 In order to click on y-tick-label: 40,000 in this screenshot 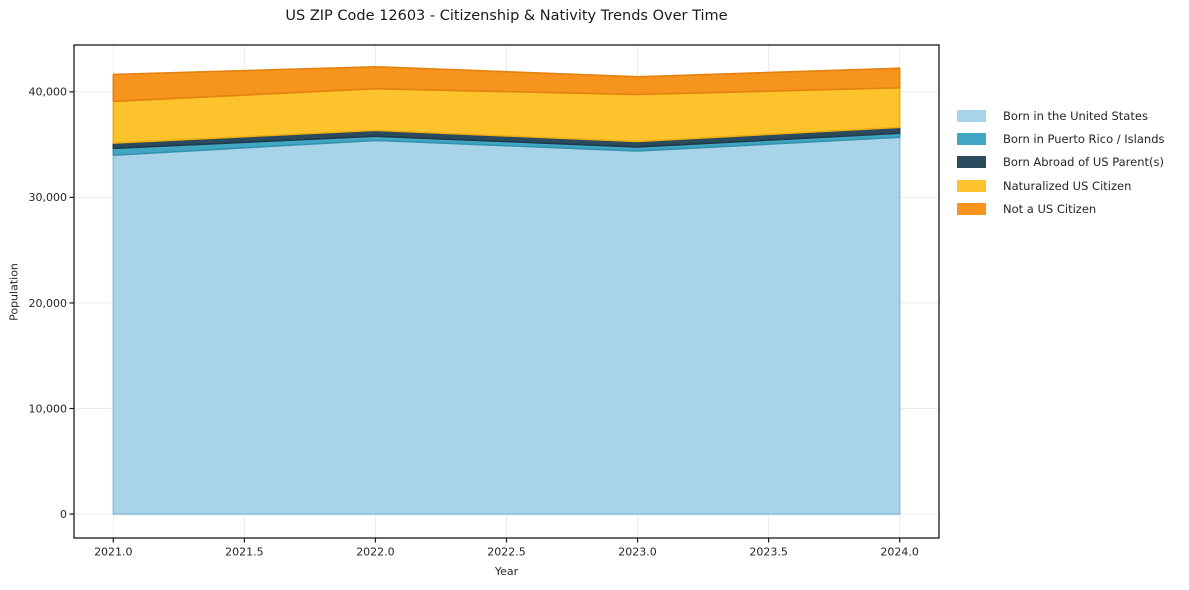, I will do `click(48, 92)`.